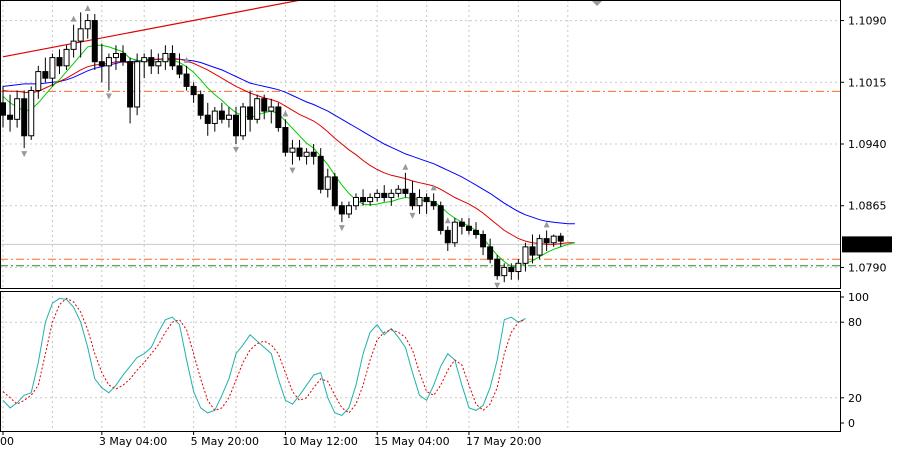 This screenshot has height=456, width=900. I want to click on price-tick-label: 1.1090, so click(867, 21).